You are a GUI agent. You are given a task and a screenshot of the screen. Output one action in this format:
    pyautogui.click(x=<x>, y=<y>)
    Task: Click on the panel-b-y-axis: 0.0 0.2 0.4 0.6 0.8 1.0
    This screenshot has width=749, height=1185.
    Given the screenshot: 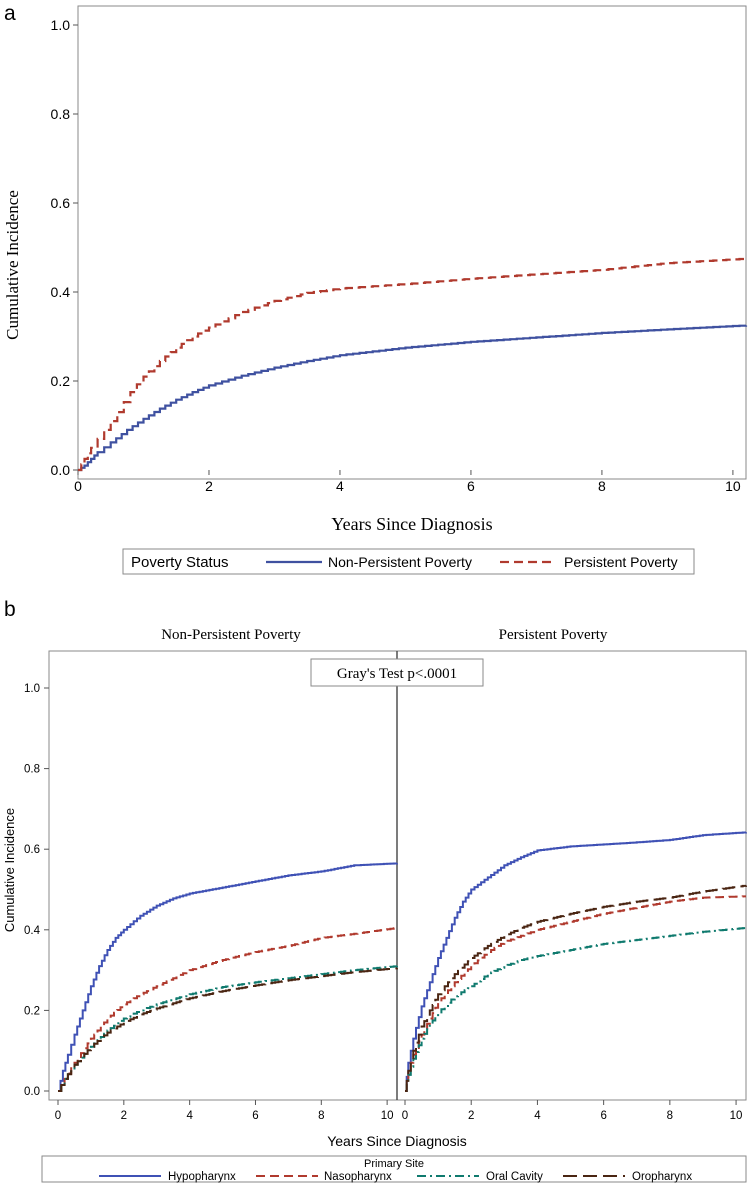 What is the action you would take?
    pyautogui.click(x=36, y=890)
    